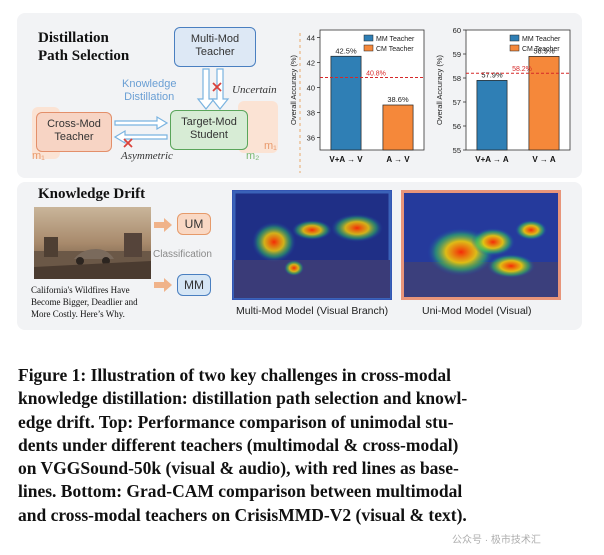  Describe the element at coordinates (492, 74) in the screenshot. I see `bar-data-label: 57.9%` at that location.